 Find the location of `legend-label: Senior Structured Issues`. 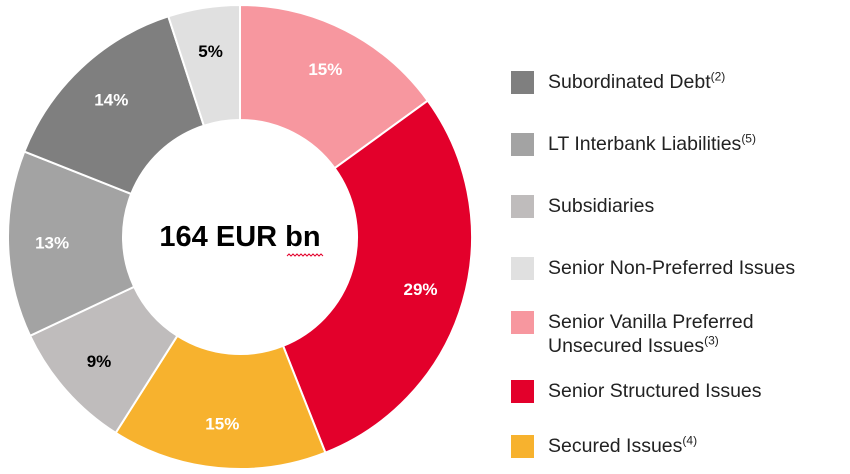

legend-label: Senior Structured Issues is located at coordinates (655, 391).